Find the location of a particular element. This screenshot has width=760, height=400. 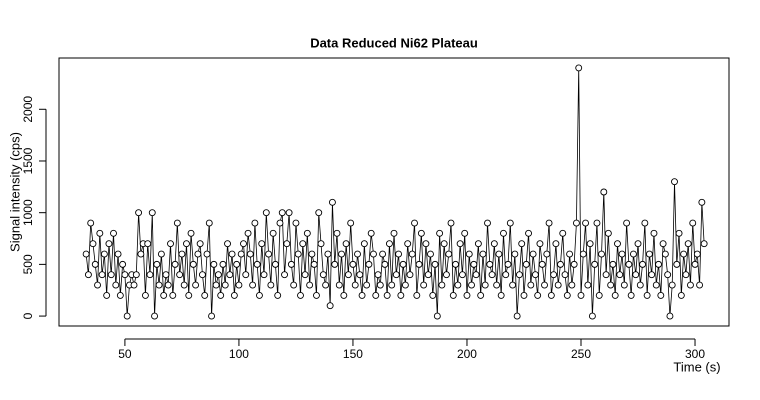

y-axis-label: Signal intensity (cps) is located at coordinates (14, 192).